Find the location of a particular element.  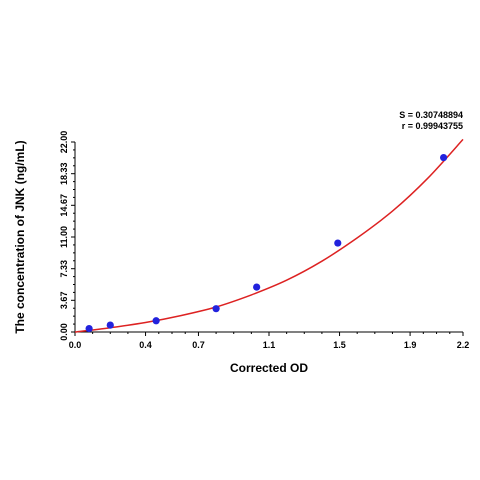

y-tick-label: 3.67 is located at coordinates (64, 301).